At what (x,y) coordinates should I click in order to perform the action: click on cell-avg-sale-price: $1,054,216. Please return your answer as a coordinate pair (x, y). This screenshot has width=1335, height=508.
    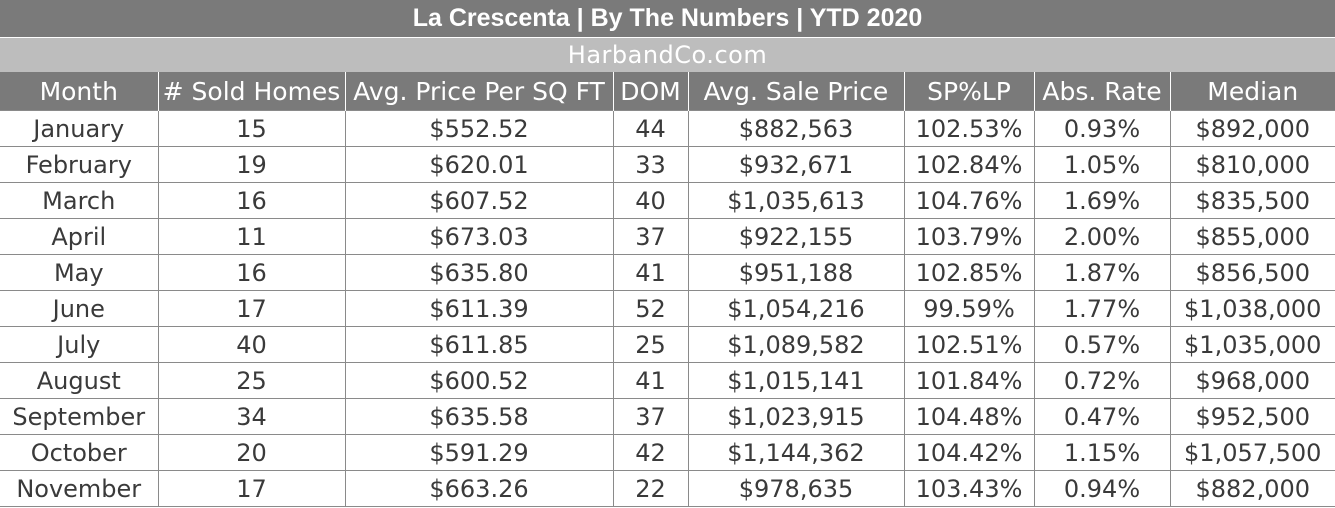
    Looking at the image, I should click on (796, 308).